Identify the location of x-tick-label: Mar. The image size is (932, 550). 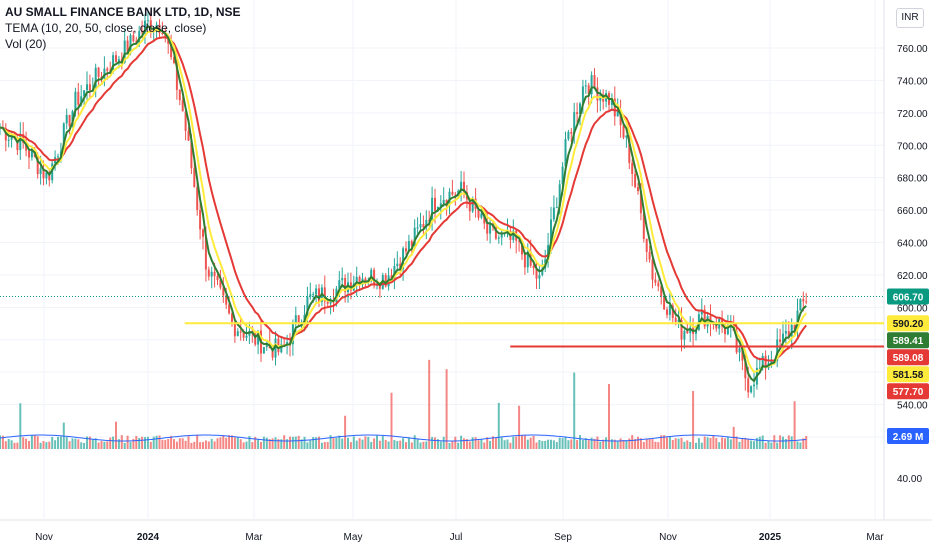
(254, 537).